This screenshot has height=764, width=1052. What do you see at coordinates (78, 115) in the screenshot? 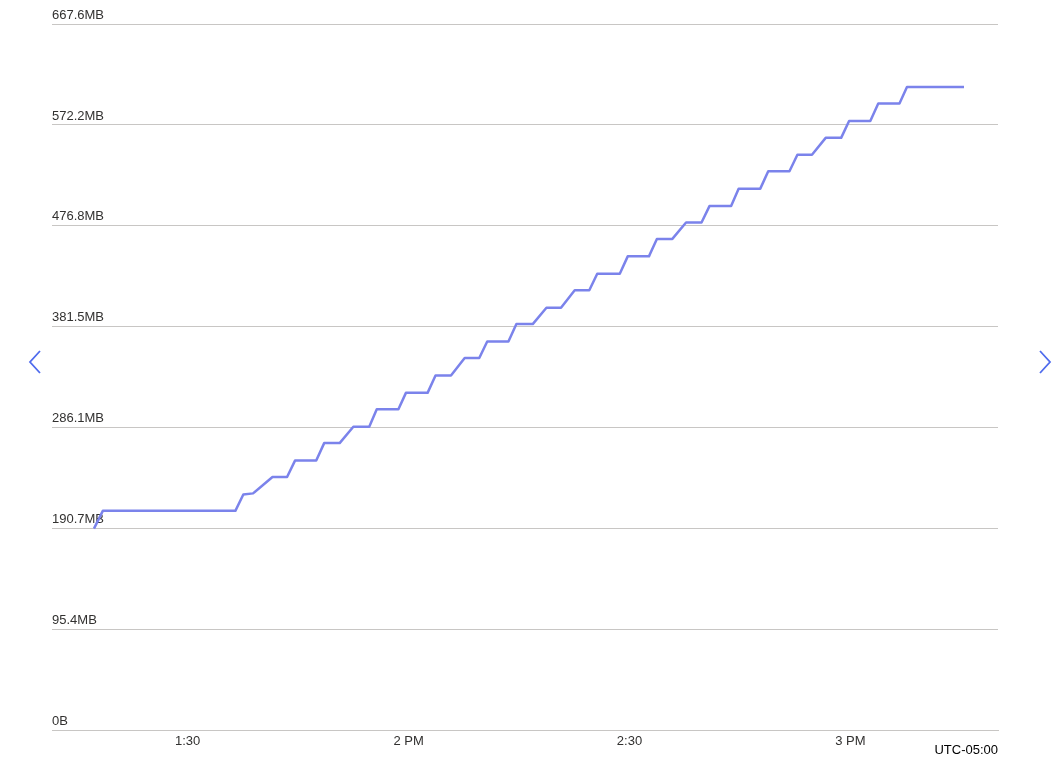
I see `y-tick-label: 572.2MB` at bounding box center [78, 115].